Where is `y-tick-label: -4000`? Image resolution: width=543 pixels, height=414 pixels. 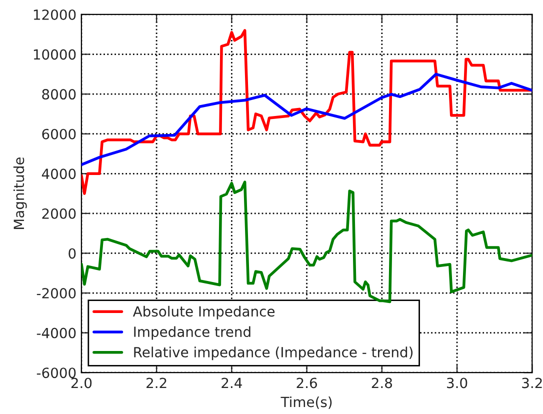
y-tick-label: -4000 is located at coordinates (56, 333).